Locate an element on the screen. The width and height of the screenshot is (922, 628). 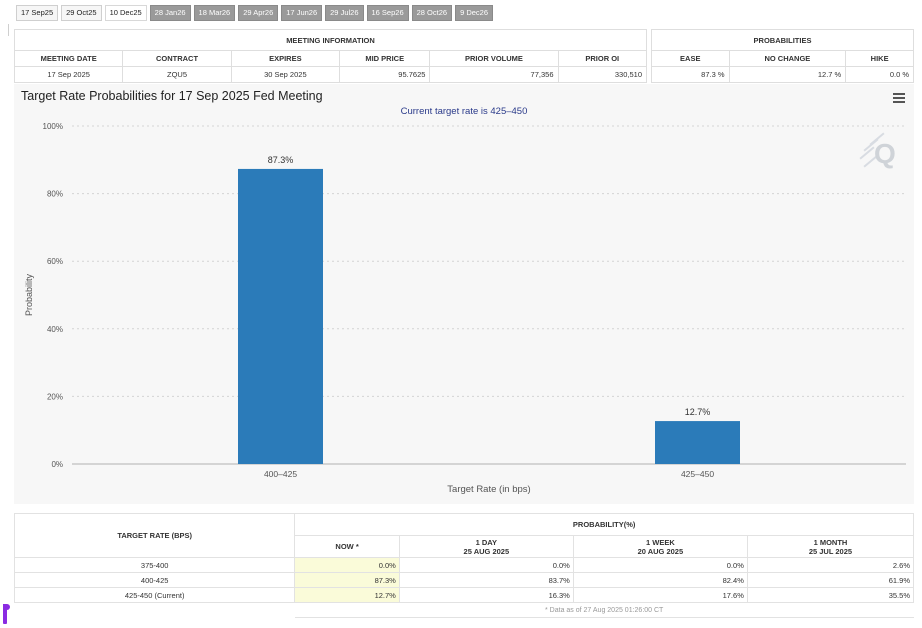
tab-meeting: 9 Dec26 is located at coordinates (474, 13).